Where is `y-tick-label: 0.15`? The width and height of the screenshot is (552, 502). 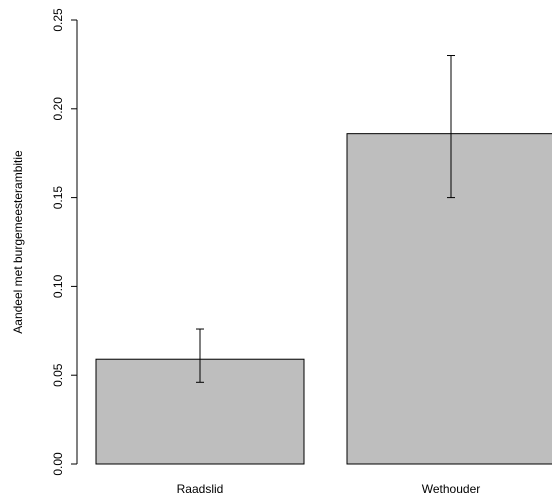 y-tick-label: 0.15 is located at coordinates (58, 198).